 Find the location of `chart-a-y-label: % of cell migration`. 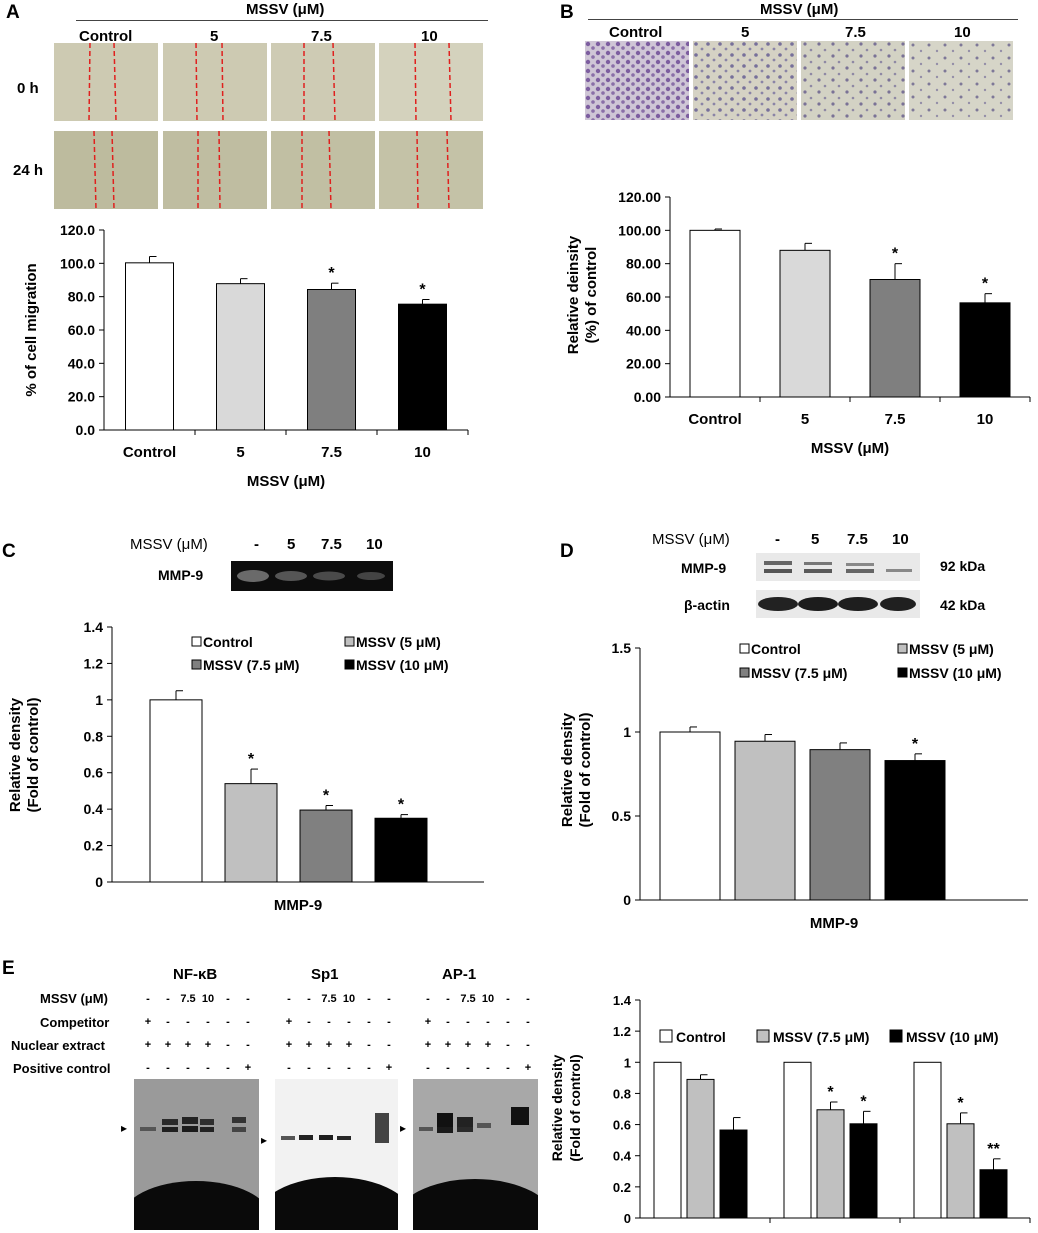

chart-a-y-label: % of cell migration is located at coordinates (31, 329).